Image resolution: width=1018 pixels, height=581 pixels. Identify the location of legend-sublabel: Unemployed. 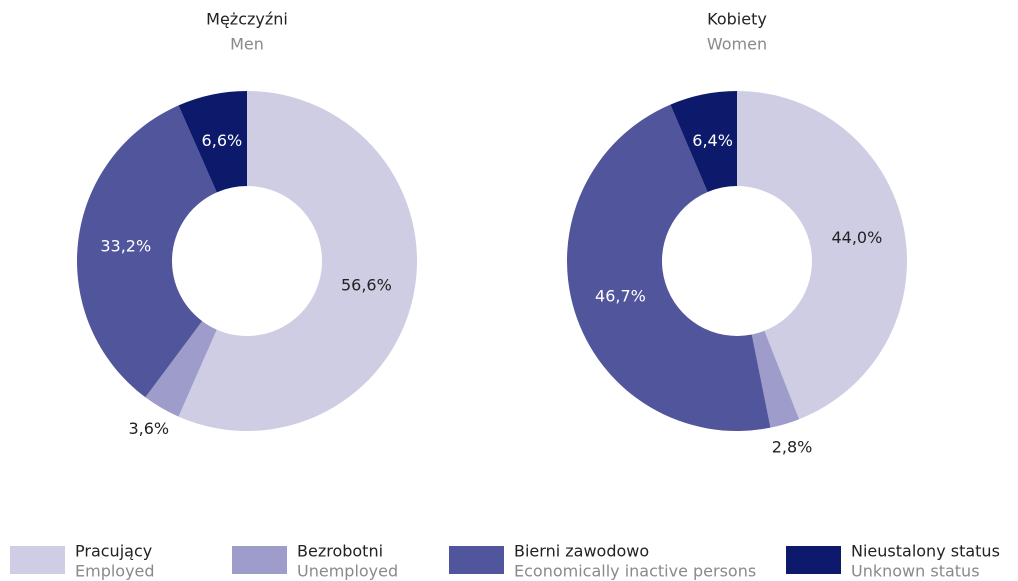
(347, 571).